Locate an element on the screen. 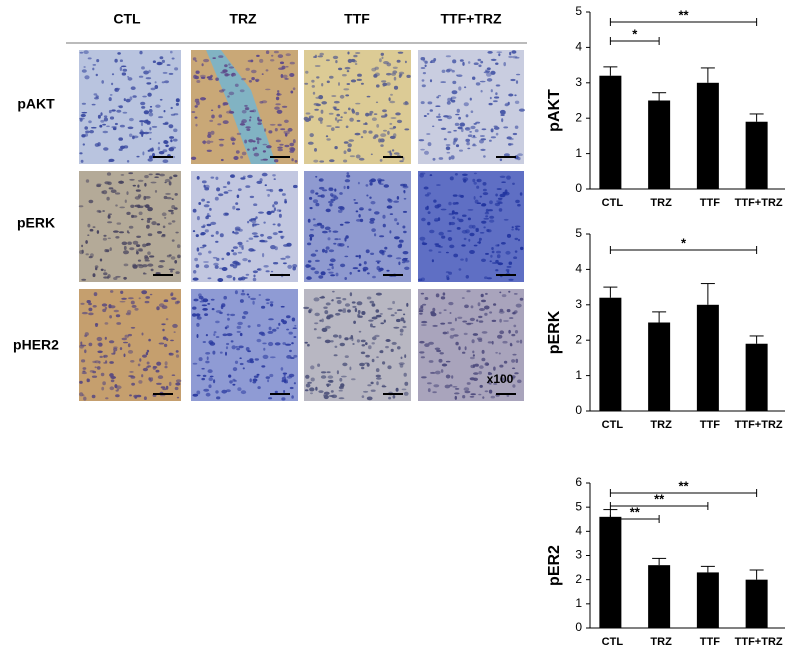  bar is located at coordinates (659, 596).